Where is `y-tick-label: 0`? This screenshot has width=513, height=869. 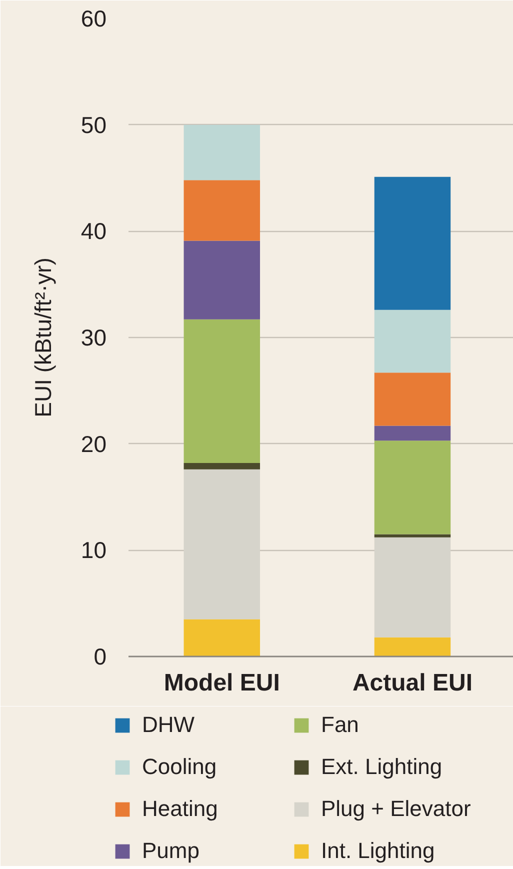
y-tick-label: 0 is located at coordinates (100, 657).